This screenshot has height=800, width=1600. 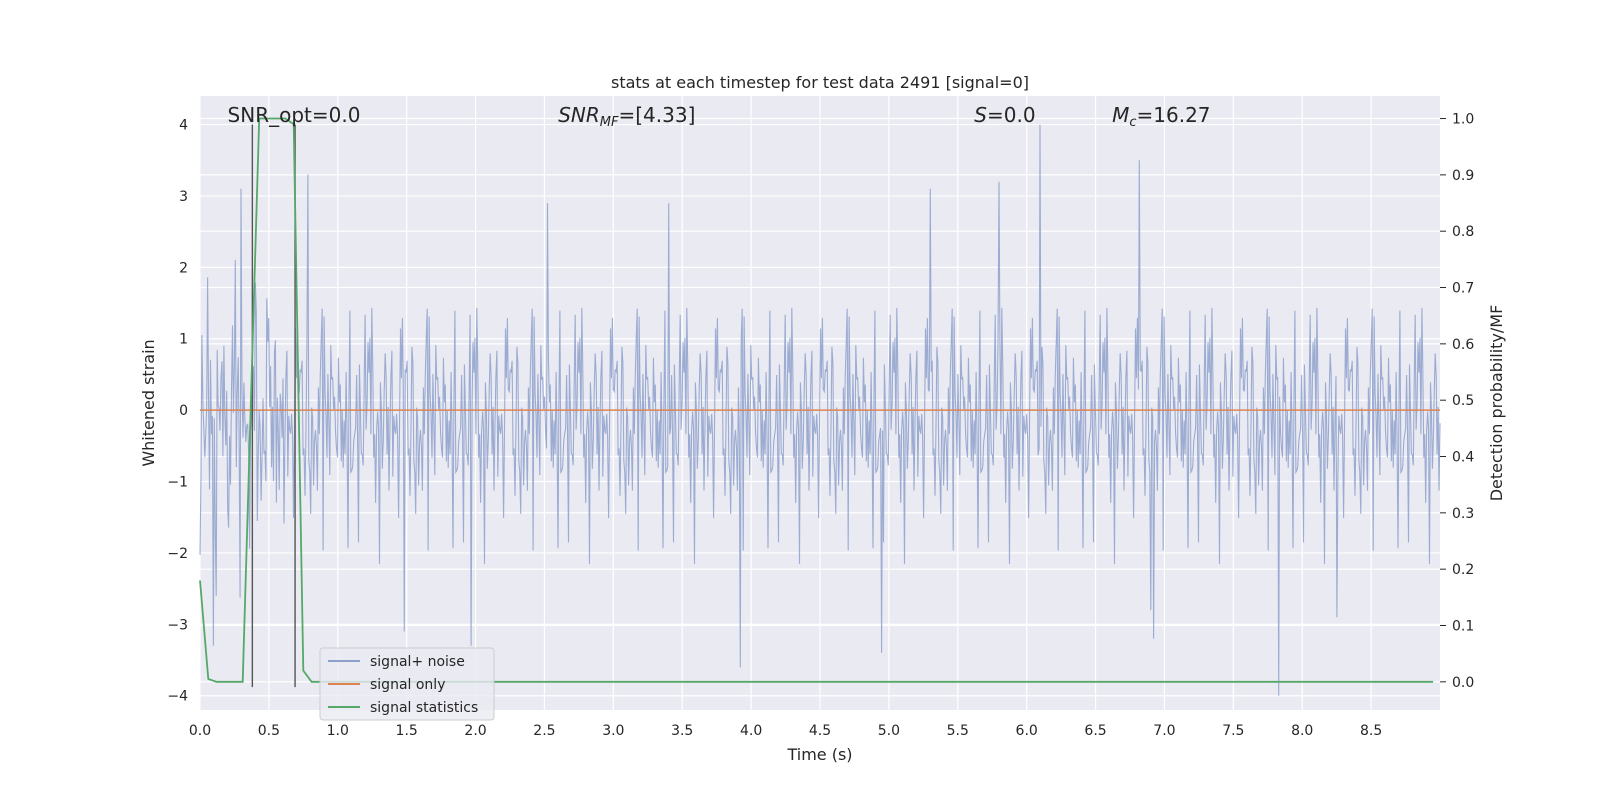 I want to click on y-right-tick-label: 0.1, so click(x=1463, y=627).